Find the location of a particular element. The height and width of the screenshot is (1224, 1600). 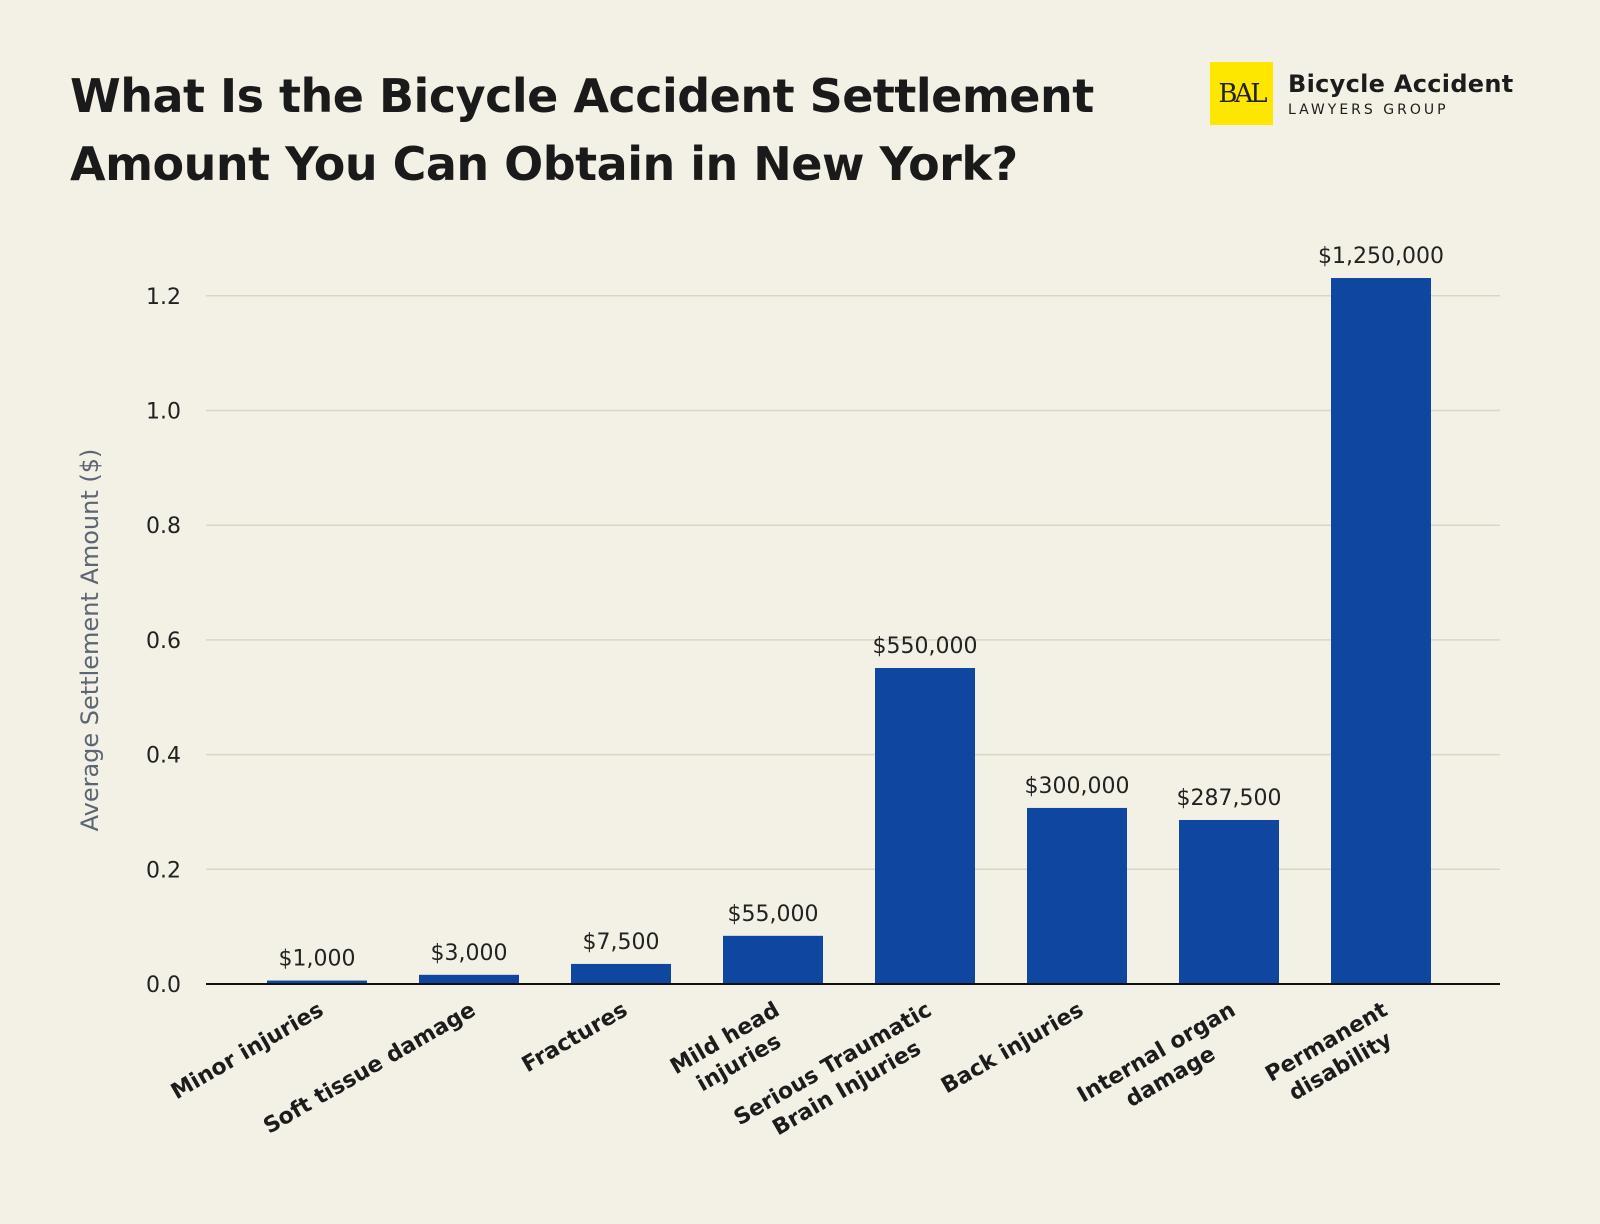

y-tick-label: 1.2 is located at coordinates (163, 297).